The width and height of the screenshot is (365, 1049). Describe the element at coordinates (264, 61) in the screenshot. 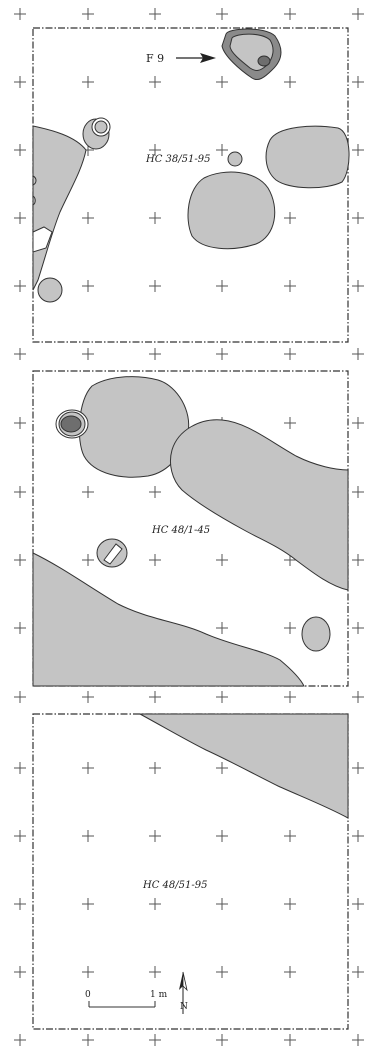

I see `feature-f9-core` at that location.